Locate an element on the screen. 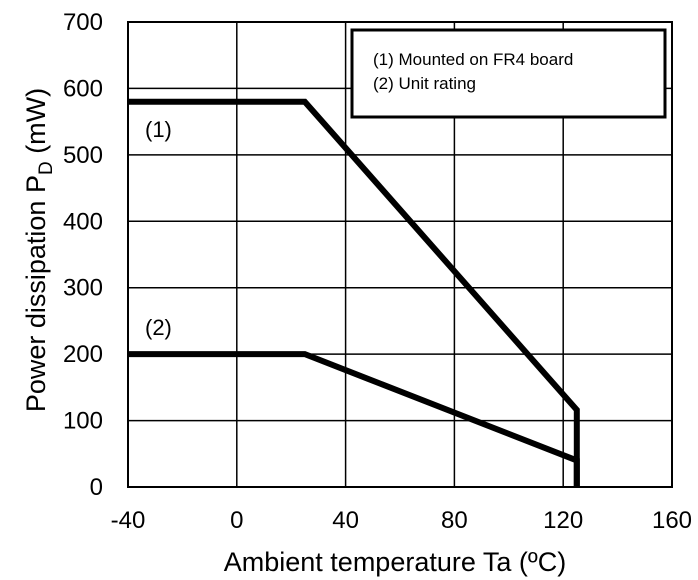  y-axis-label-subscript: D is located at coordinates (46, 168).